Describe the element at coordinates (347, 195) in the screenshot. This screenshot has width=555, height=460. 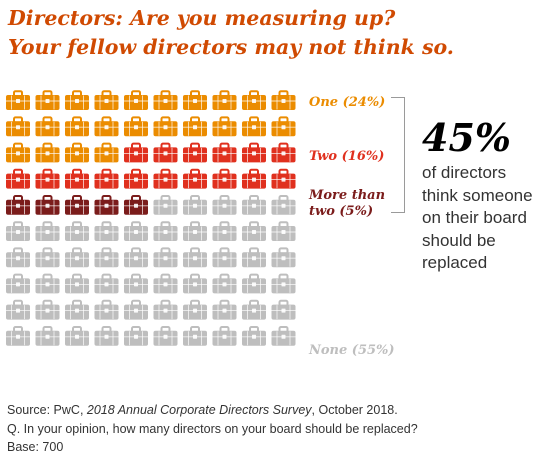
I see `label-more-than-two-line-1: More than` at that location.